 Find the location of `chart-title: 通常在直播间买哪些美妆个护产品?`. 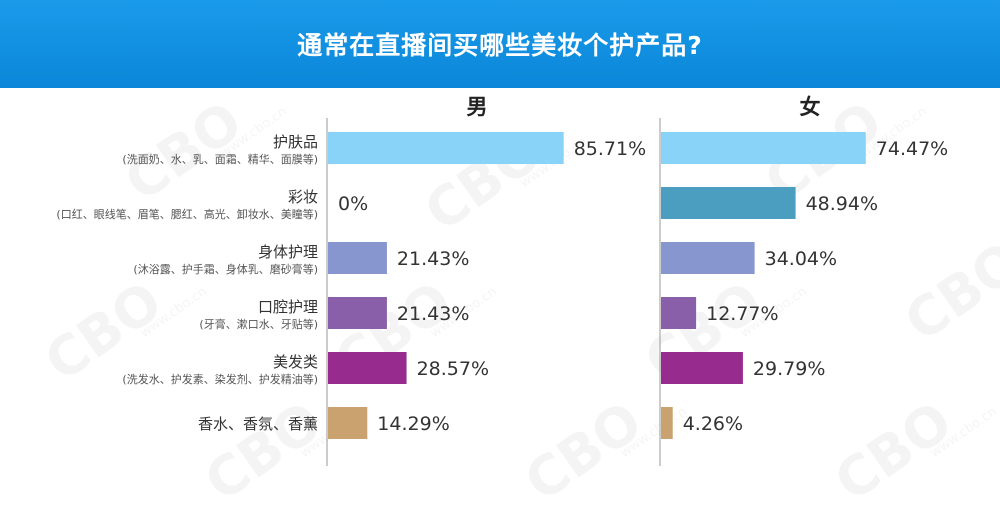

chart-title: 通常在直播间买哪些美妆个护产品? is located at coordinates (500, 45).